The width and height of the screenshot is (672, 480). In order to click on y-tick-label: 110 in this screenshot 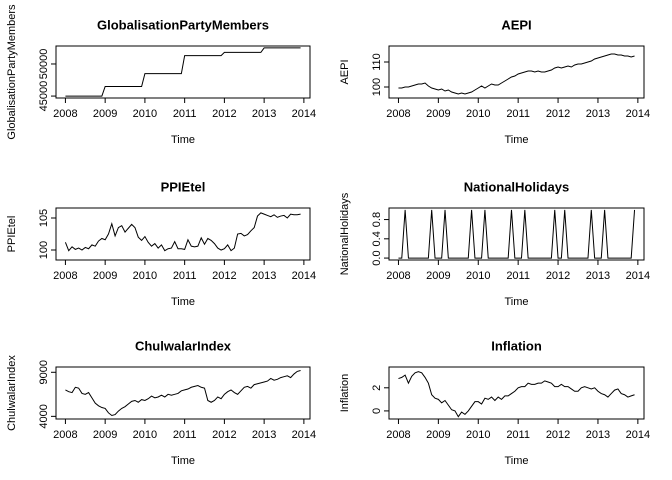, I will do `click(377, 62)`.